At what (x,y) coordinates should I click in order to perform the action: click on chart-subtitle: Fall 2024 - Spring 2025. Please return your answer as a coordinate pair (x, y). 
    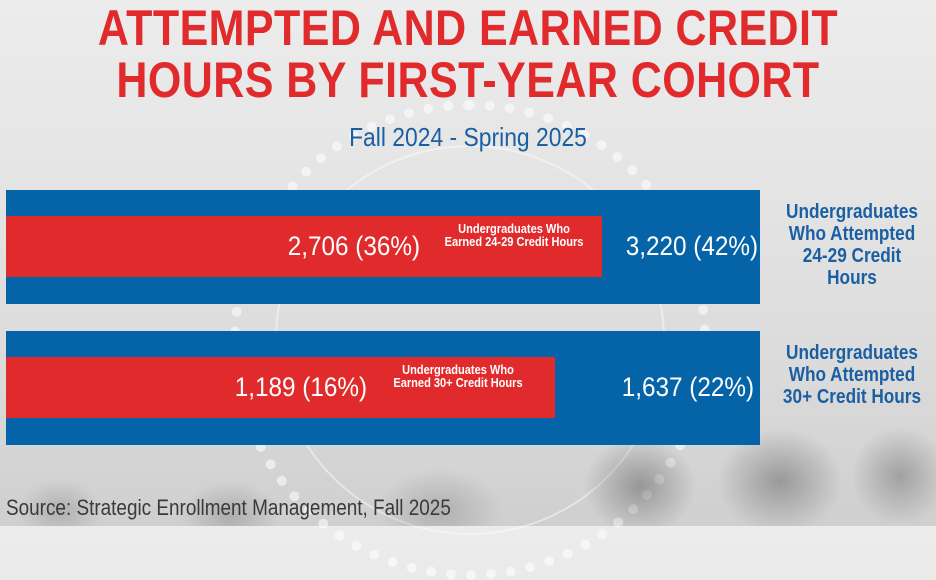
    Looking at the image, I should click on (468, 137).